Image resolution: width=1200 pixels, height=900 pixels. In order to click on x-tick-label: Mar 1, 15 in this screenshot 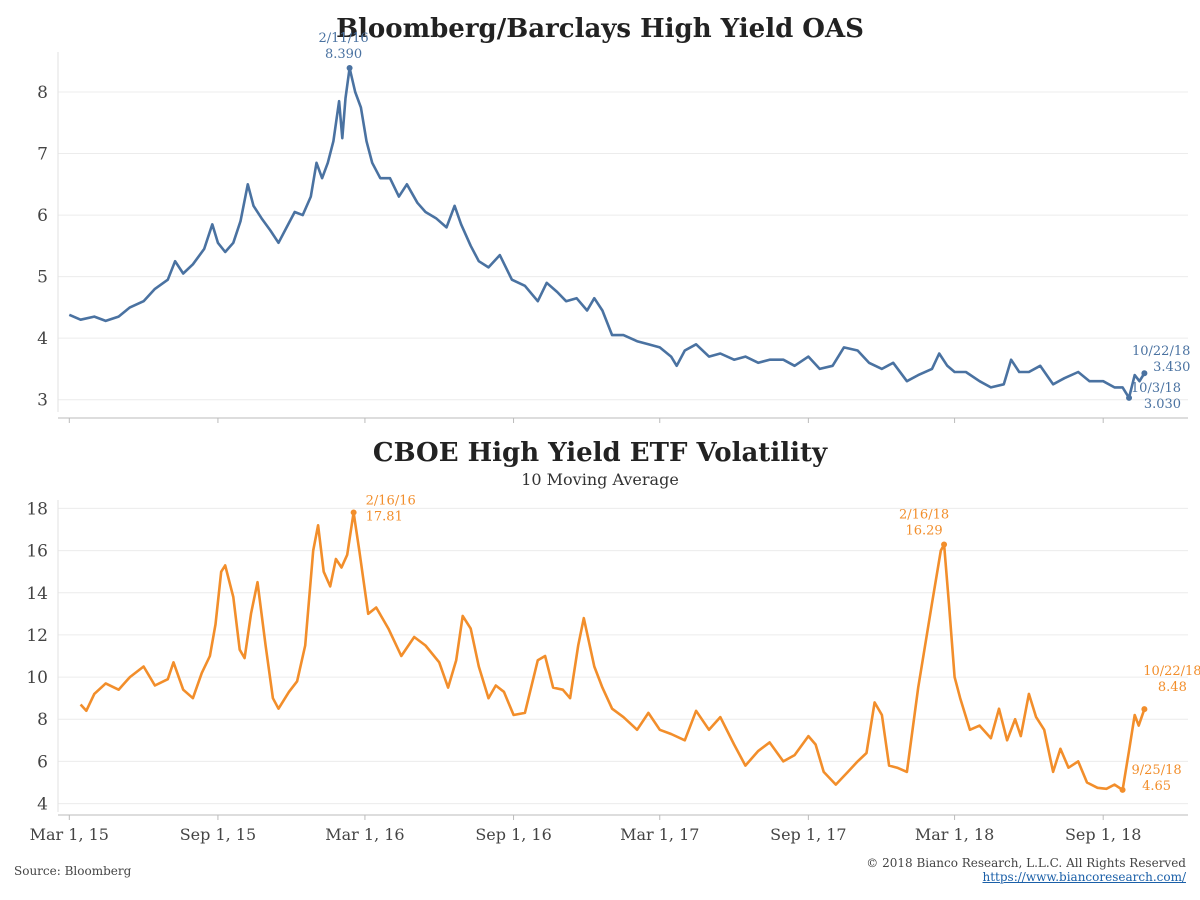, I will do `click(69, 834)`.